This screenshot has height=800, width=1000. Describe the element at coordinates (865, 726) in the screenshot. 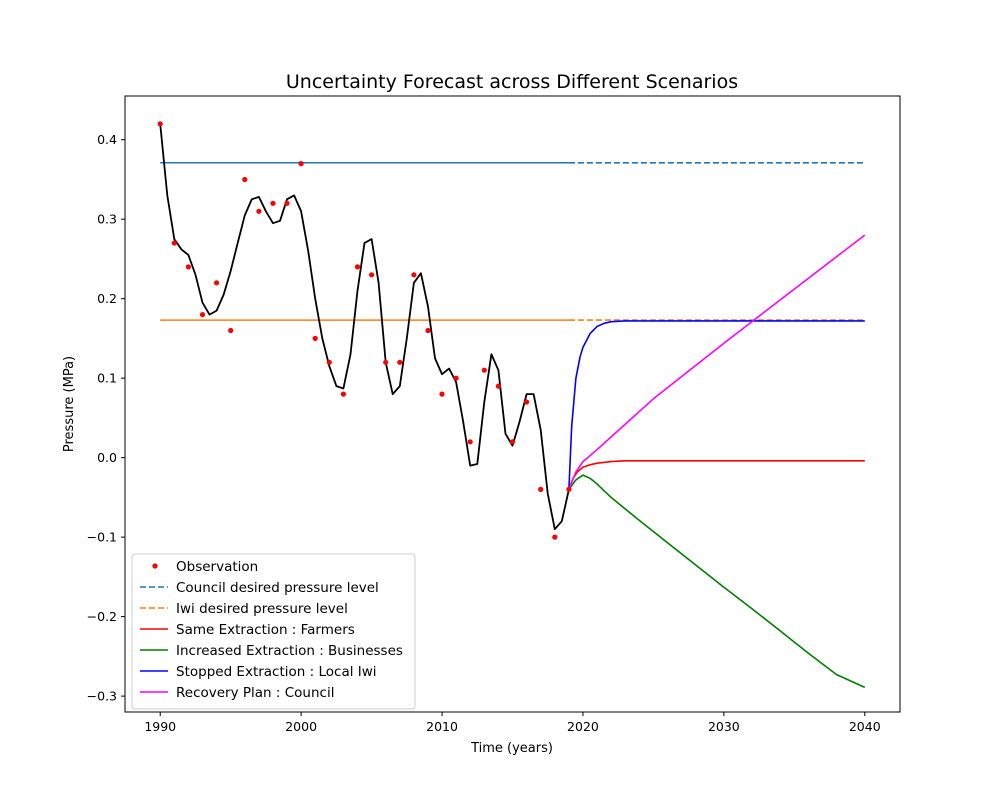

I see `x-tick-label: 2040` at that location.